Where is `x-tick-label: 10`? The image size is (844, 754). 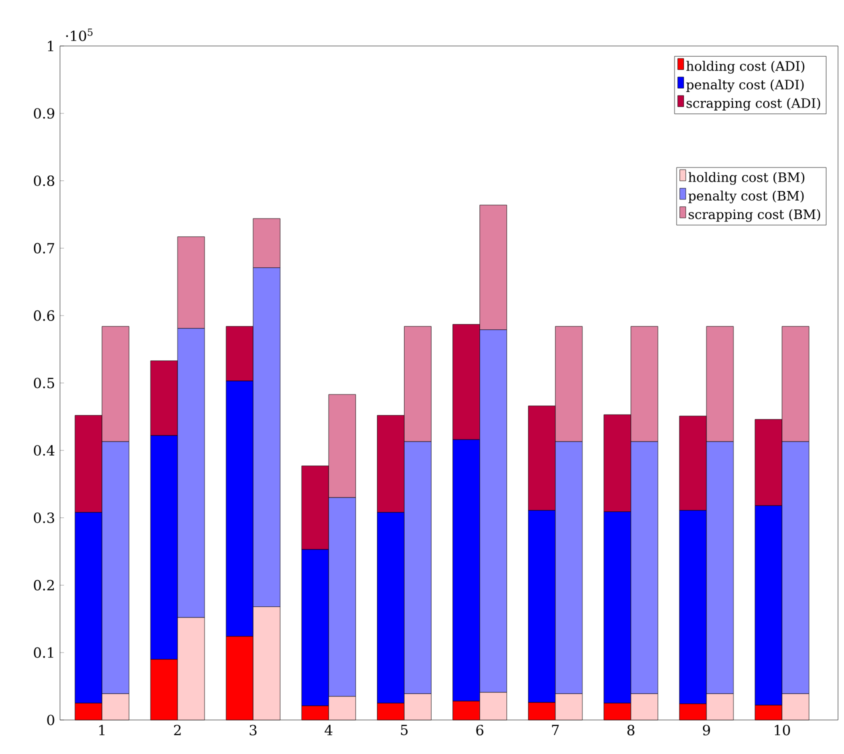 x-tick-label: 10 is located at coordinates (782, 730).